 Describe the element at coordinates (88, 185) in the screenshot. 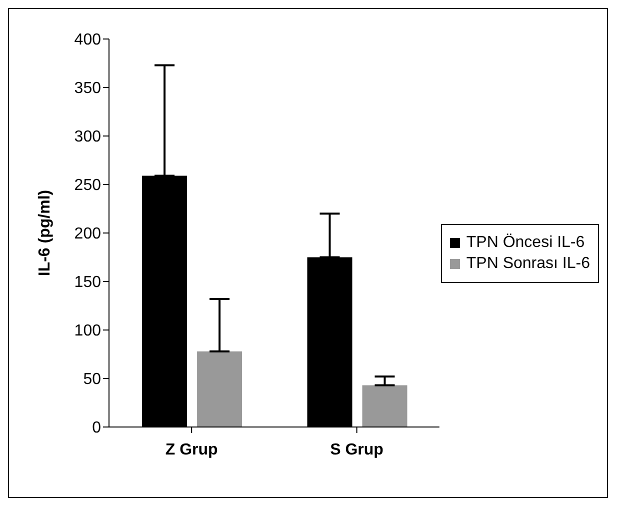

I see `y-tick-label: 250` at that location.